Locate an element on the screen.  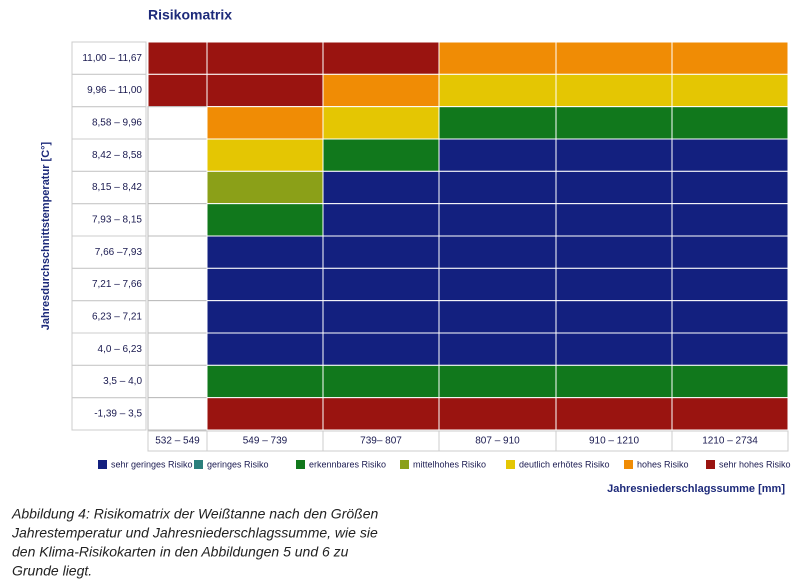
x-tick-label: 549 – 739 is located at coordinates (265, 441).